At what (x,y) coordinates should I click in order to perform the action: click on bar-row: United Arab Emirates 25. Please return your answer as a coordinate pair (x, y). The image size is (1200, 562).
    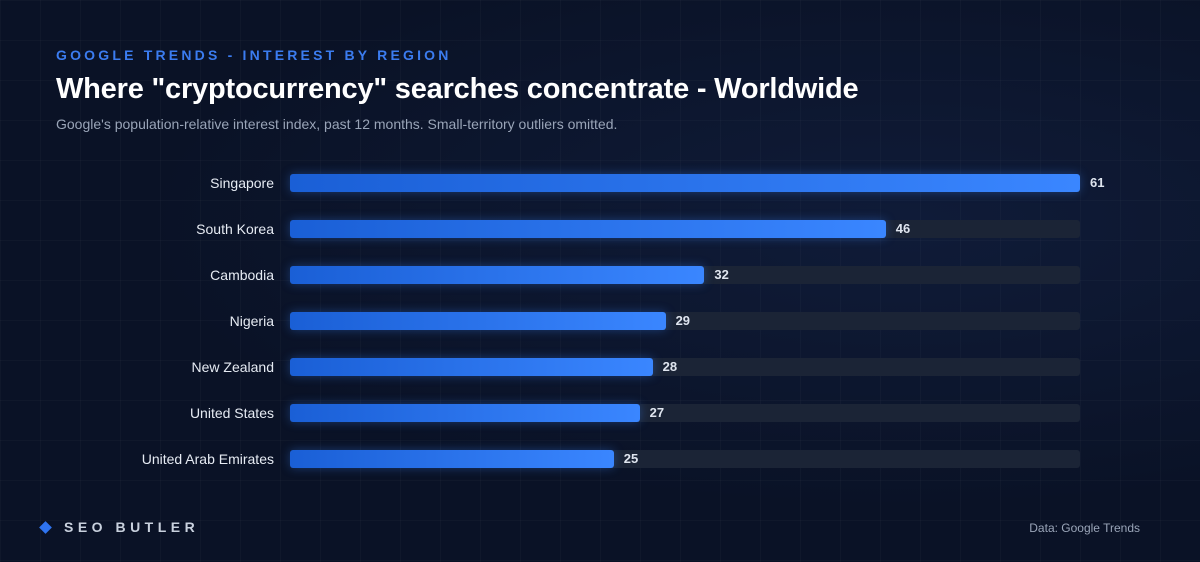
    Looking at the image, I should click on (600, 459).